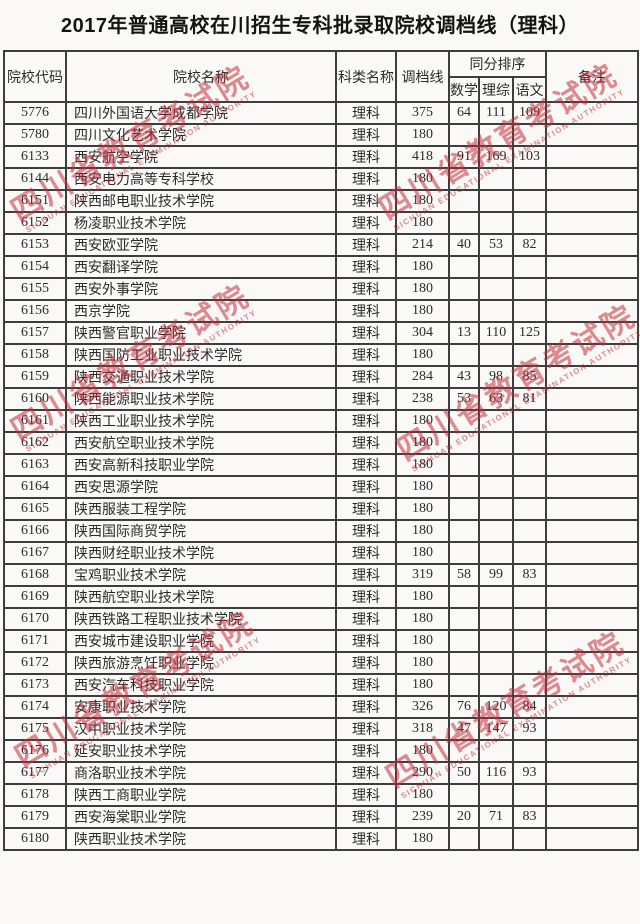 This screenshot has height=924, width=640. I want to click on table-row: 6180 陕西职业技术学院 理科 180, so click(321, 839).